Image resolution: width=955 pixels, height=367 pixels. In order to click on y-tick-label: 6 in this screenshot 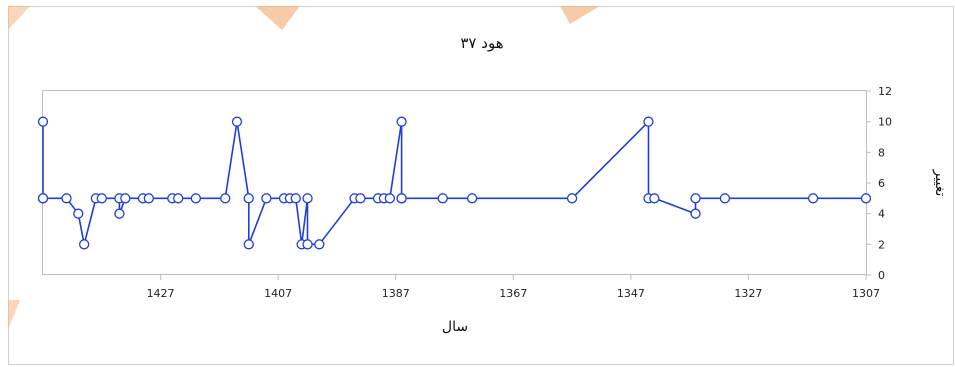, I will do `click(881, 183)`.